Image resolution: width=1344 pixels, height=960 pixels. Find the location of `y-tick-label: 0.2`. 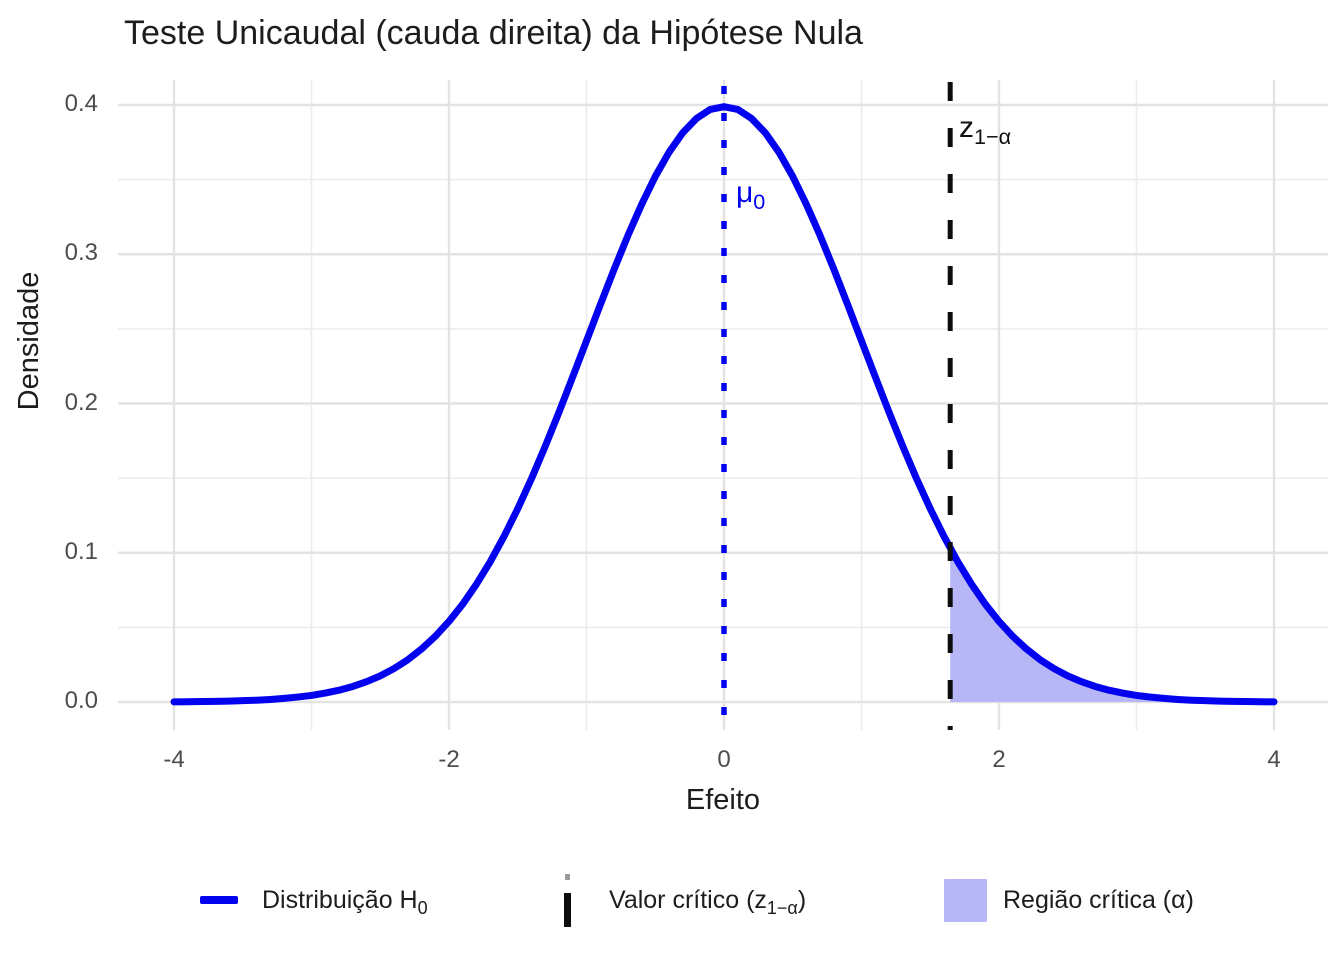

y-tick-label: 0.2 is located at coordinates (81, 402).